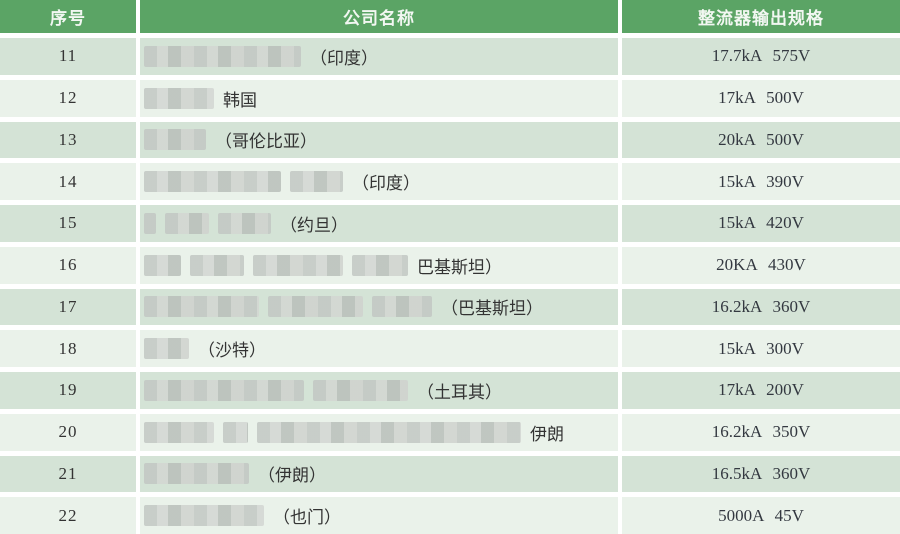 The height and width of the screenshot is (534, 900). Describe the element at coordinates (761, 432) in the screenshot. I see `cell-rectifier-spec: 16.2kA 350V` at that location.